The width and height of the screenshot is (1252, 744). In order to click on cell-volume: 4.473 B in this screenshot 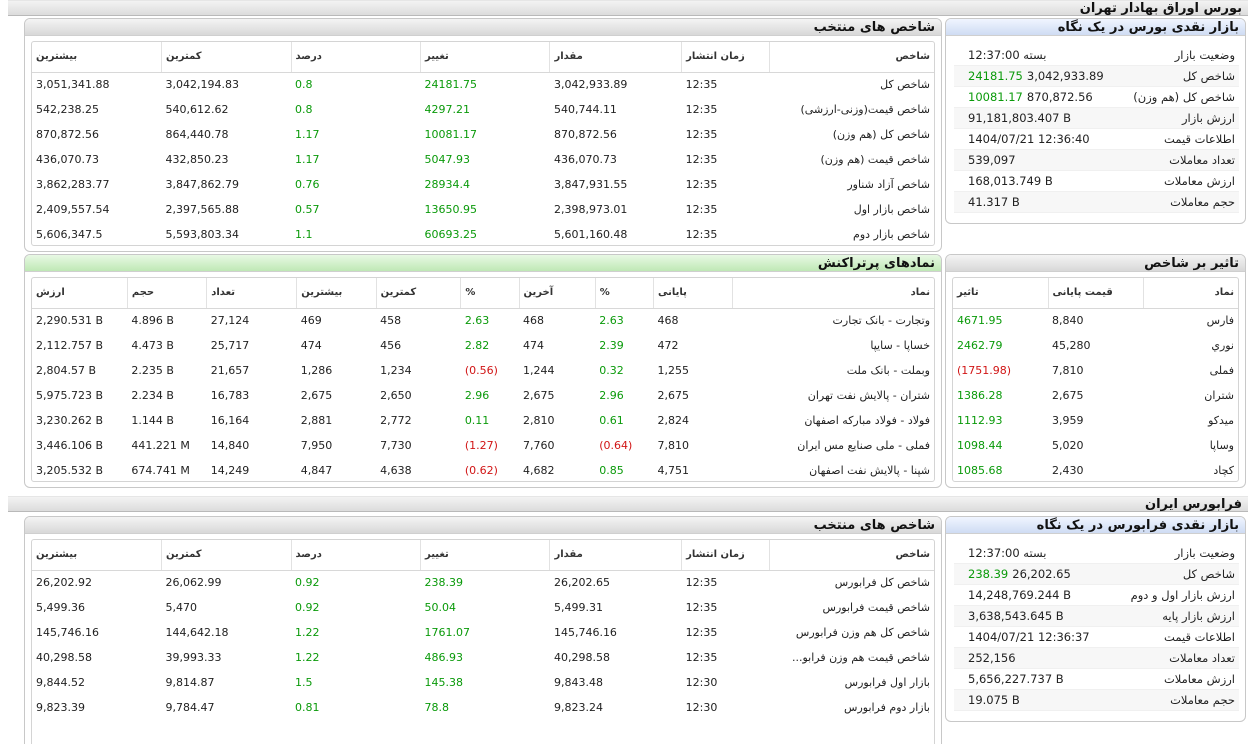, I will do `click(152, 345)`.